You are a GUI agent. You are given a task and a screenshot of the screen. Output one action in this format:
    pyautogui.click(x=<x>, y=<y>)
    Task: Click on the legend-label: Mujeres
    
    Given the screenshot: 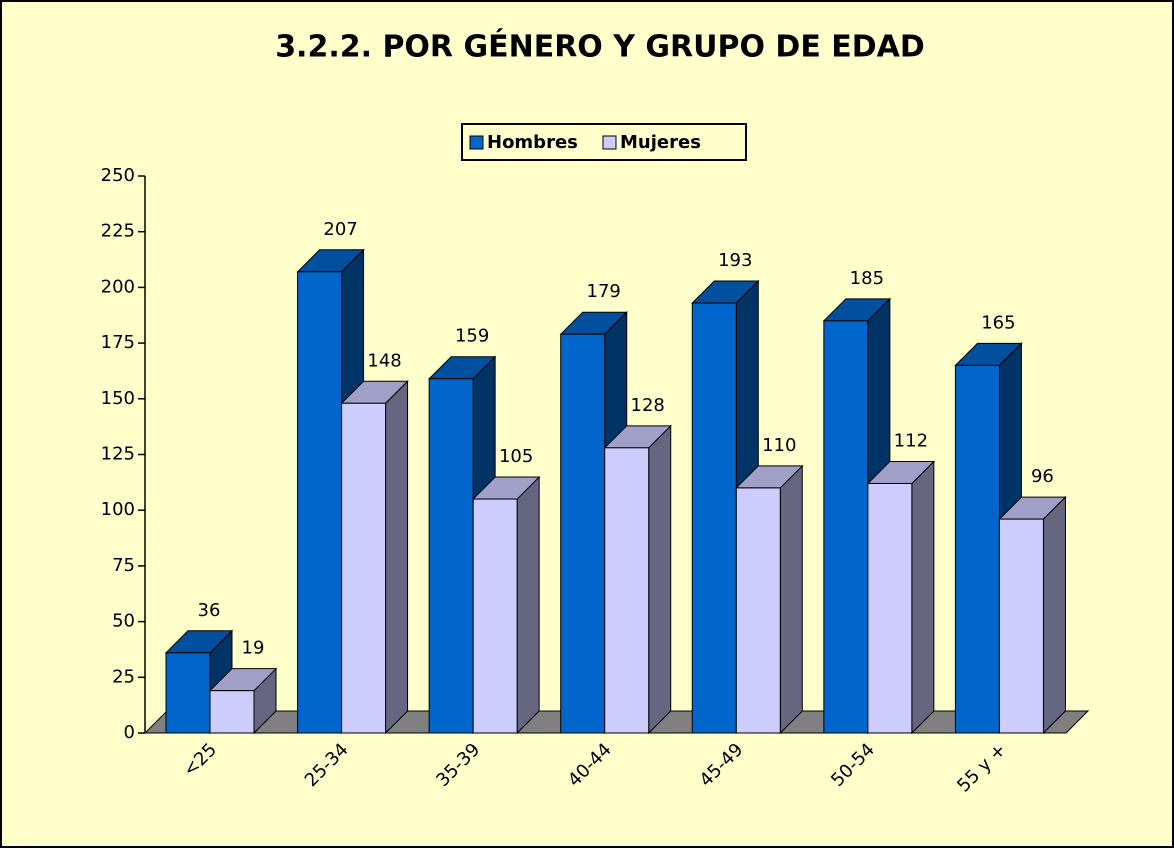 What is the action you would take?
    pyautogui.click(x=660, y=142)
    